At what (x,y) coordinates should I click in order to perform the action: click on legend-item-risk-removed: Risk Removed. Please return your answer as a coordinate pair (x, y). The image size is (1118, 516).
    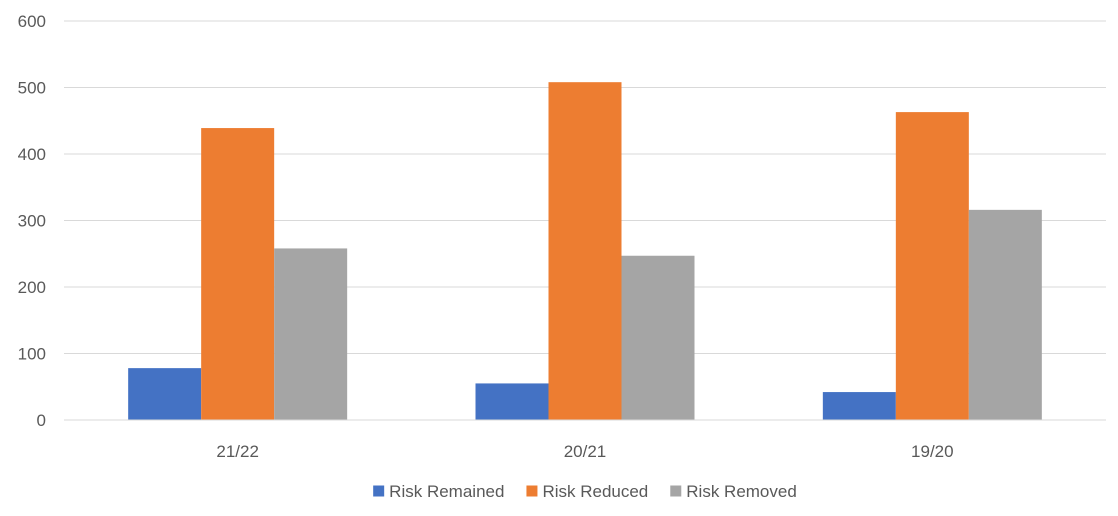
    Looking at the image, I should click on (733, 491).